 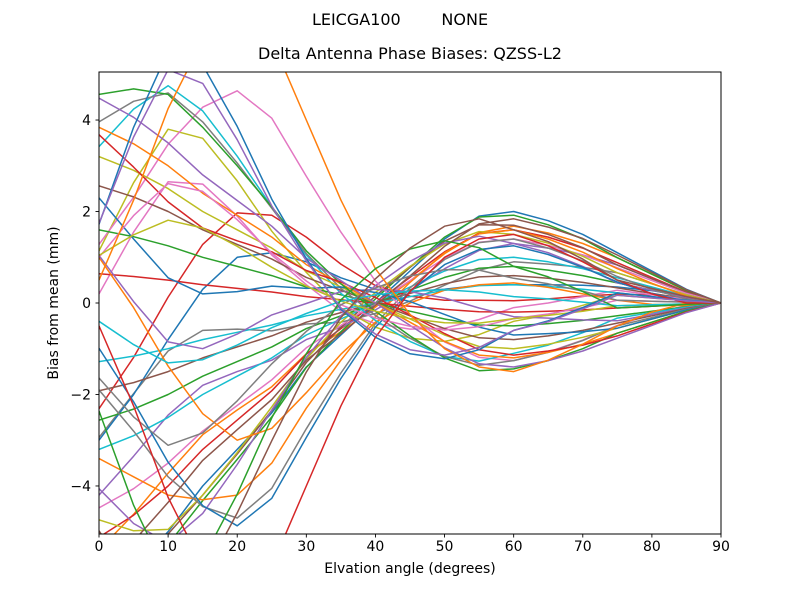 I want to click on figure-suptitle: LEICGA100 NONE, so click(x=400, y=19).